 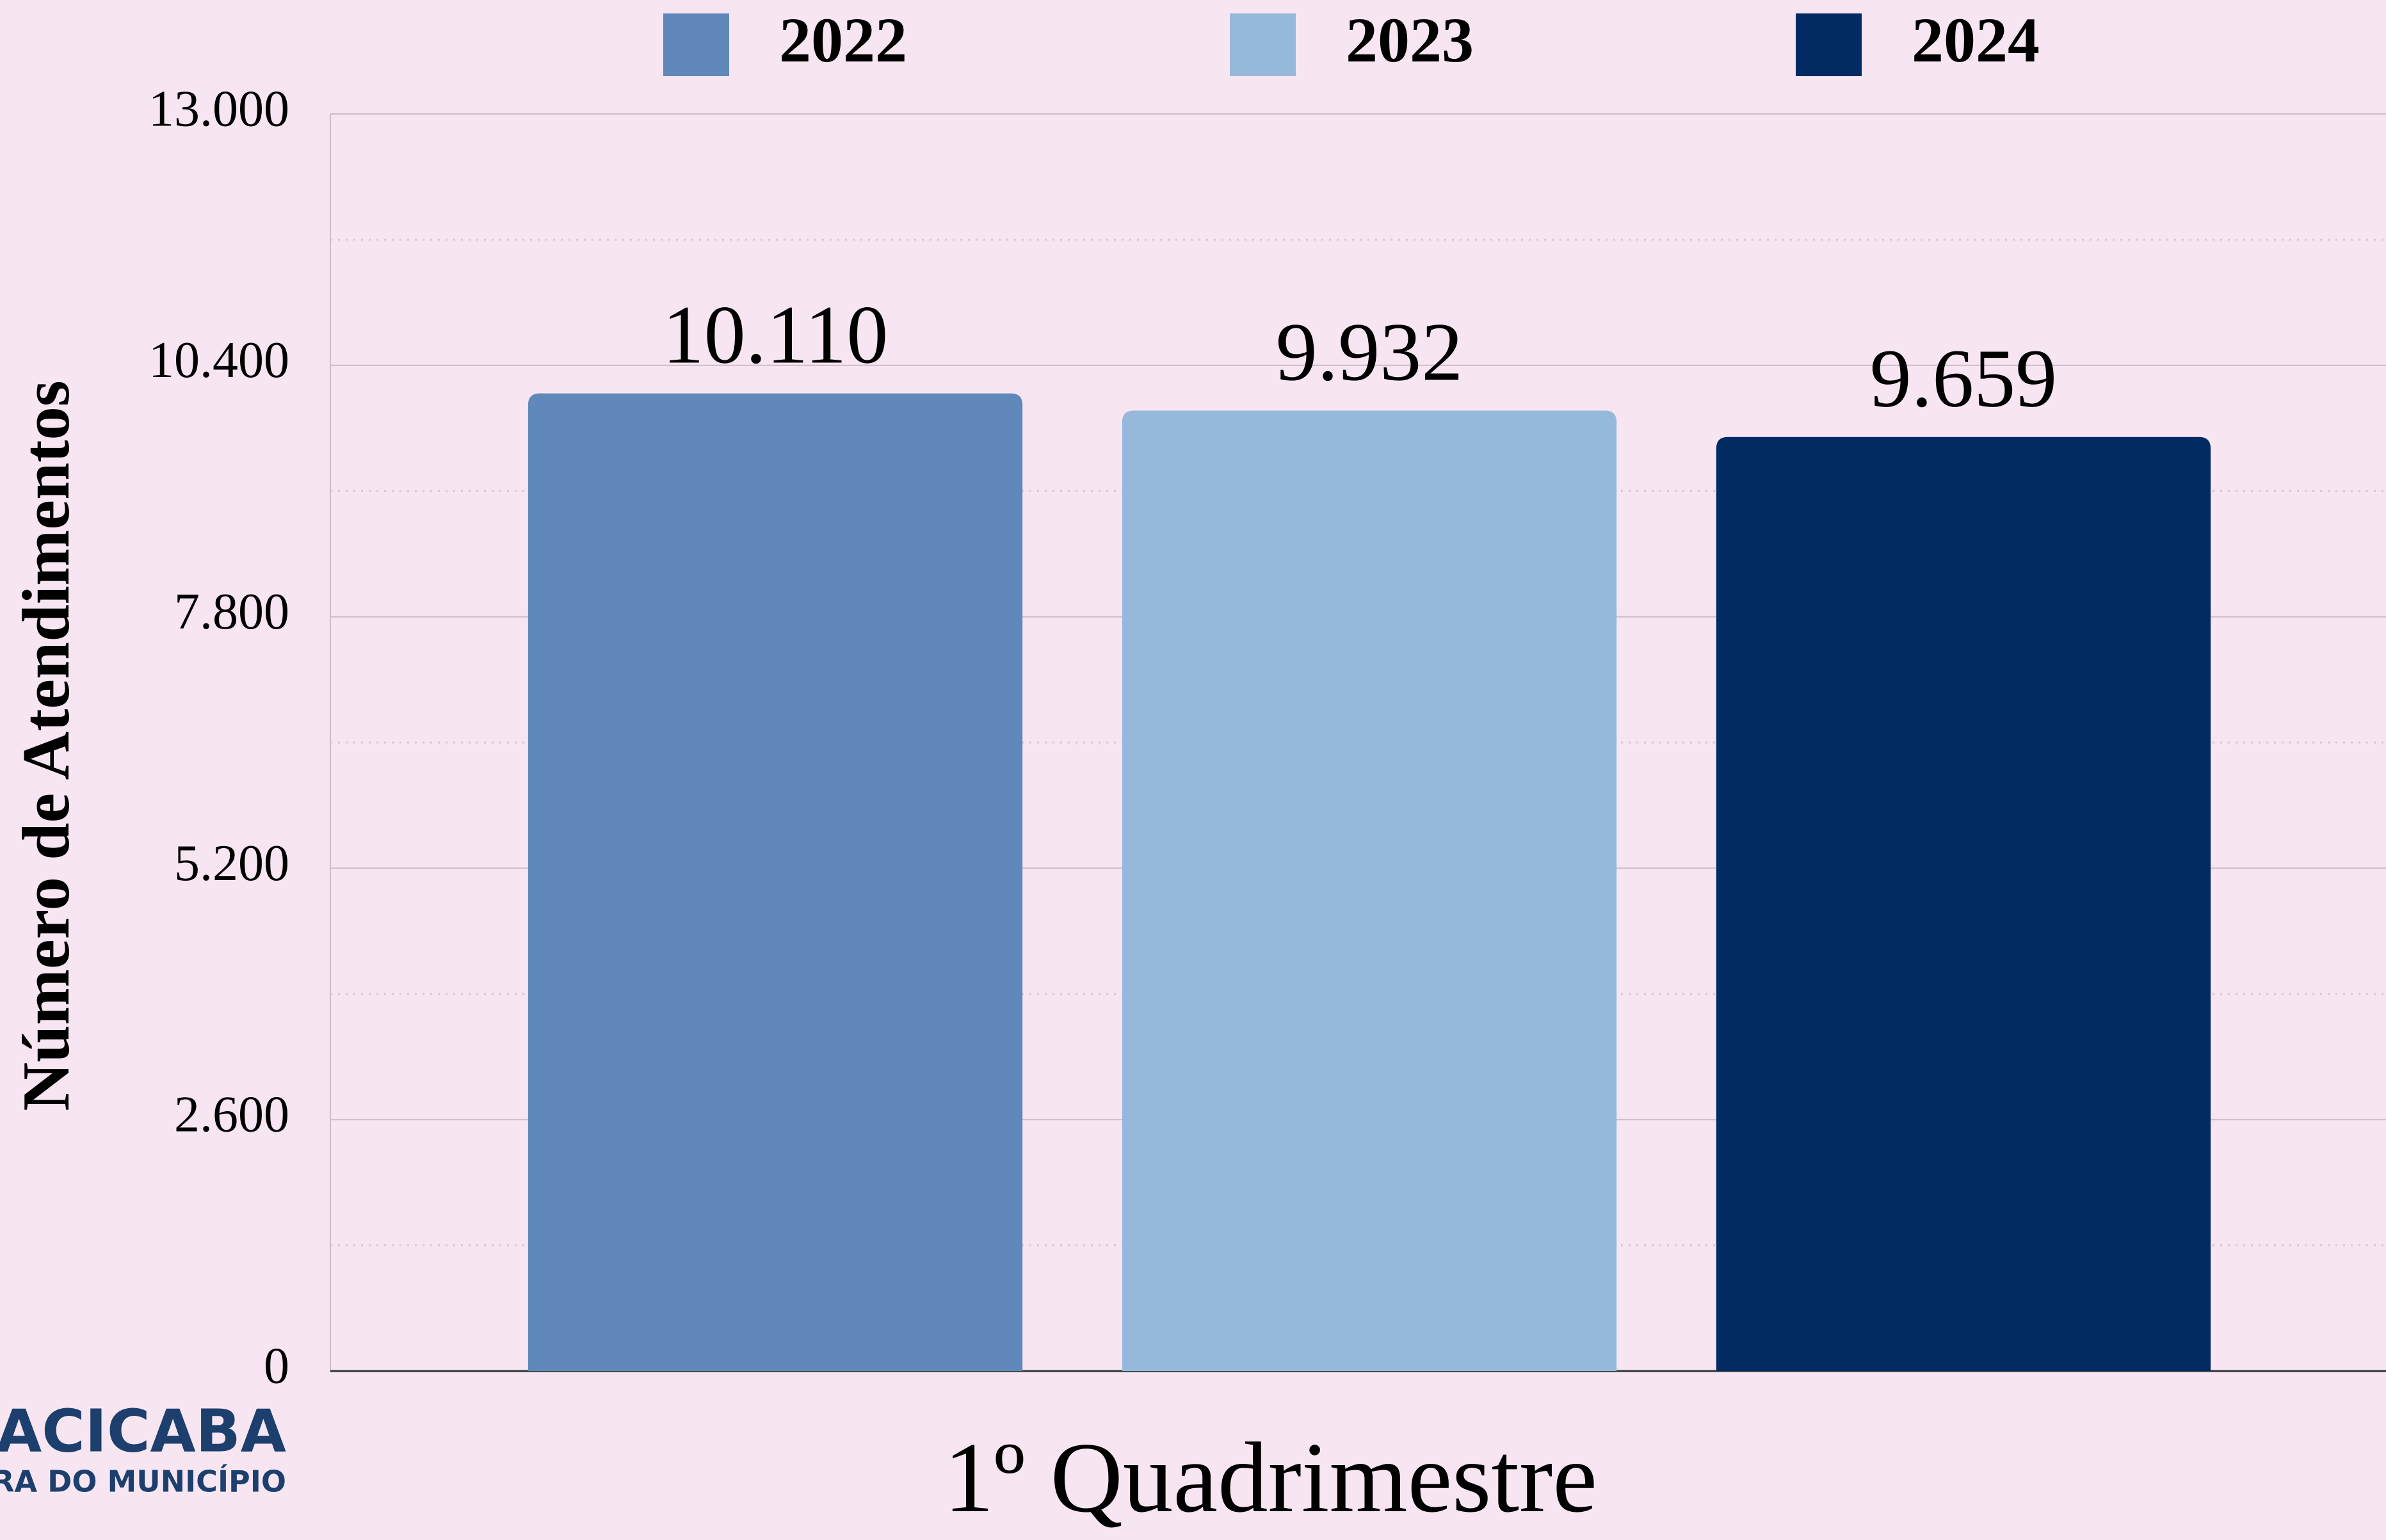 I want to click on y-tick-label: 10.400, so click(x=219, y=361).